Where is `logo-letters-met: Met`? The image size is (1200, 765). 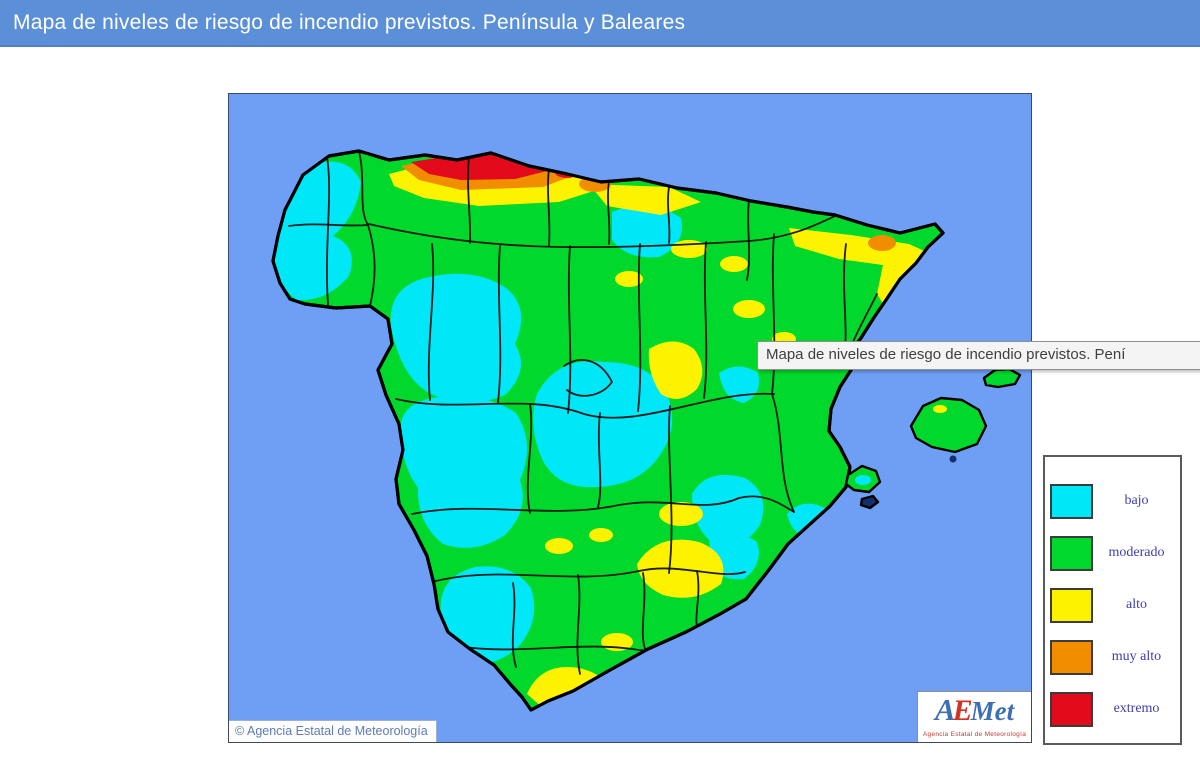
logo-letters-met: Met is located at coordinates (992, 711).